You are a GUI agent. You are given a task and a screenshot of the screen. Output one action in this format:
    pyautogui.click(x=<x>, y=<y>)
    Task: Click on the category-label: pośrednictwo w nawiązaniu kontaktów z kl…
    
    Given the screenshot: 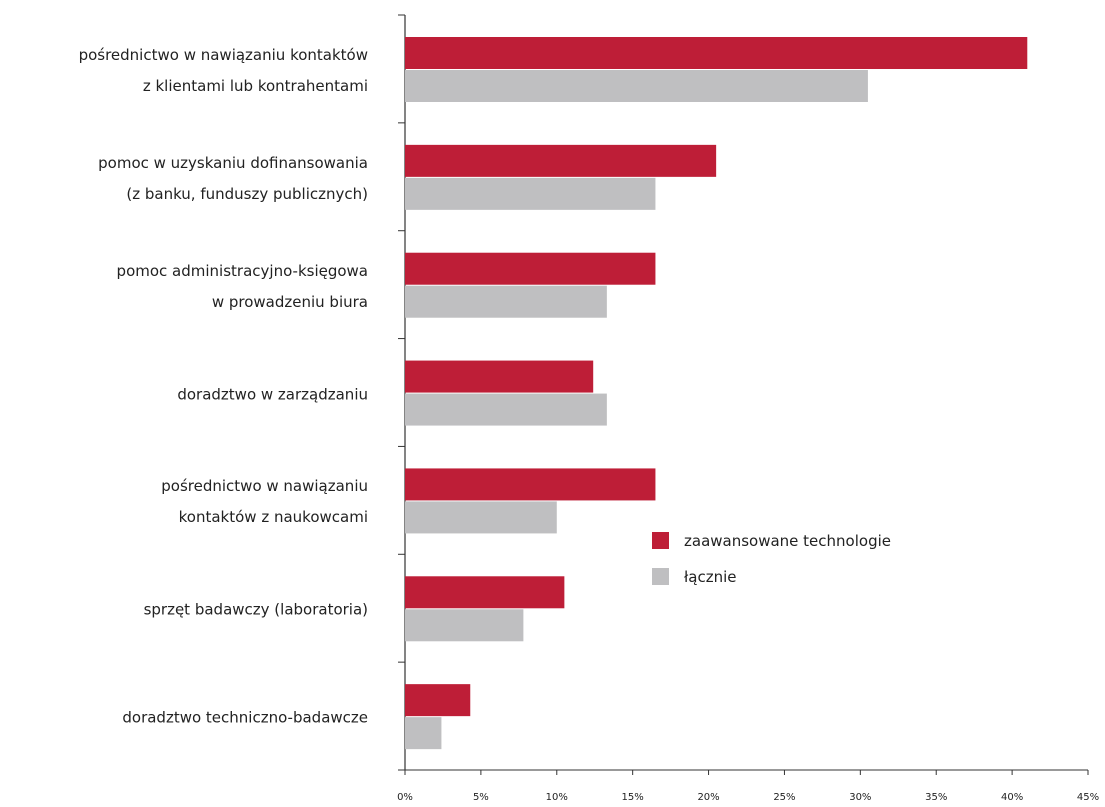 What is the action you would take?
    pyautogui.click(x=223, y=70)
    